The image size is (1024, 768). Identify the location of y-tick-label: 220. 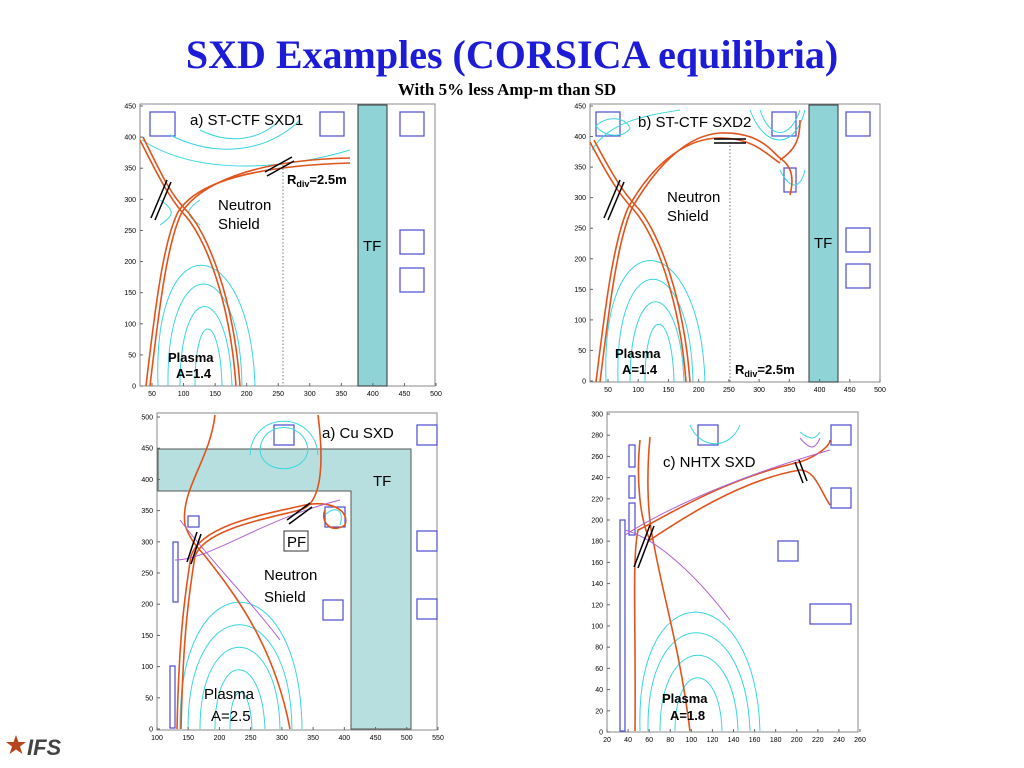
(597, 499).